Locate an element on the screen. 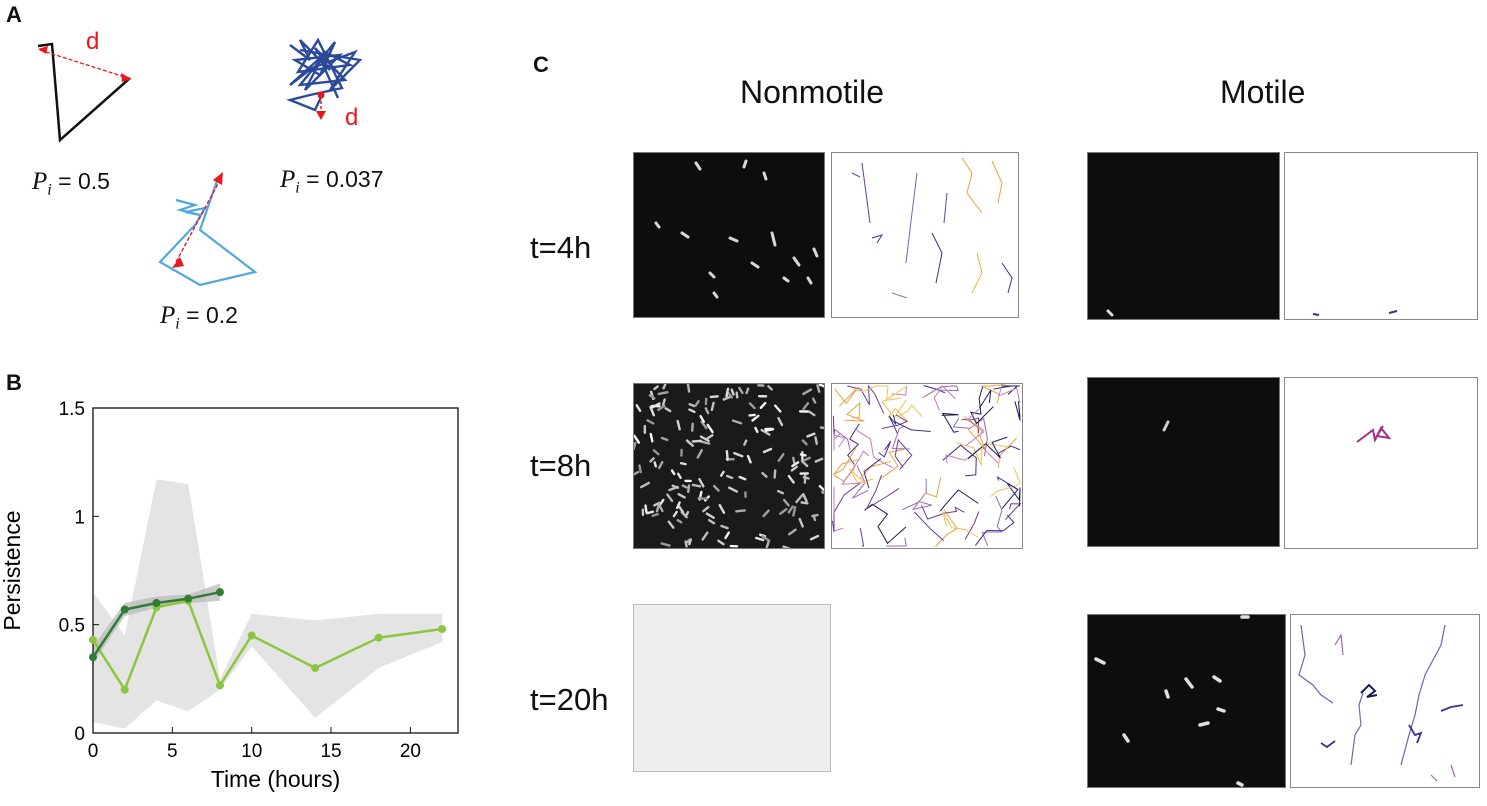  x-tick-label: 0 is located at coordinates (93, 751).